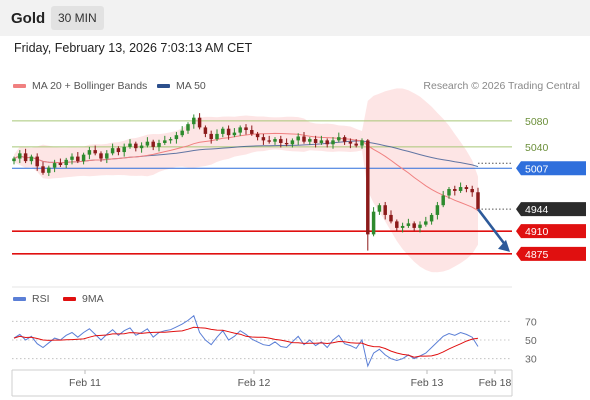 This screenshot has width=590, height=400. What do you see at coordinates (501, 86) in the screenshot?
I see `credit-label: Research © 2026 Trading Central` at bounding box center [501, 86].